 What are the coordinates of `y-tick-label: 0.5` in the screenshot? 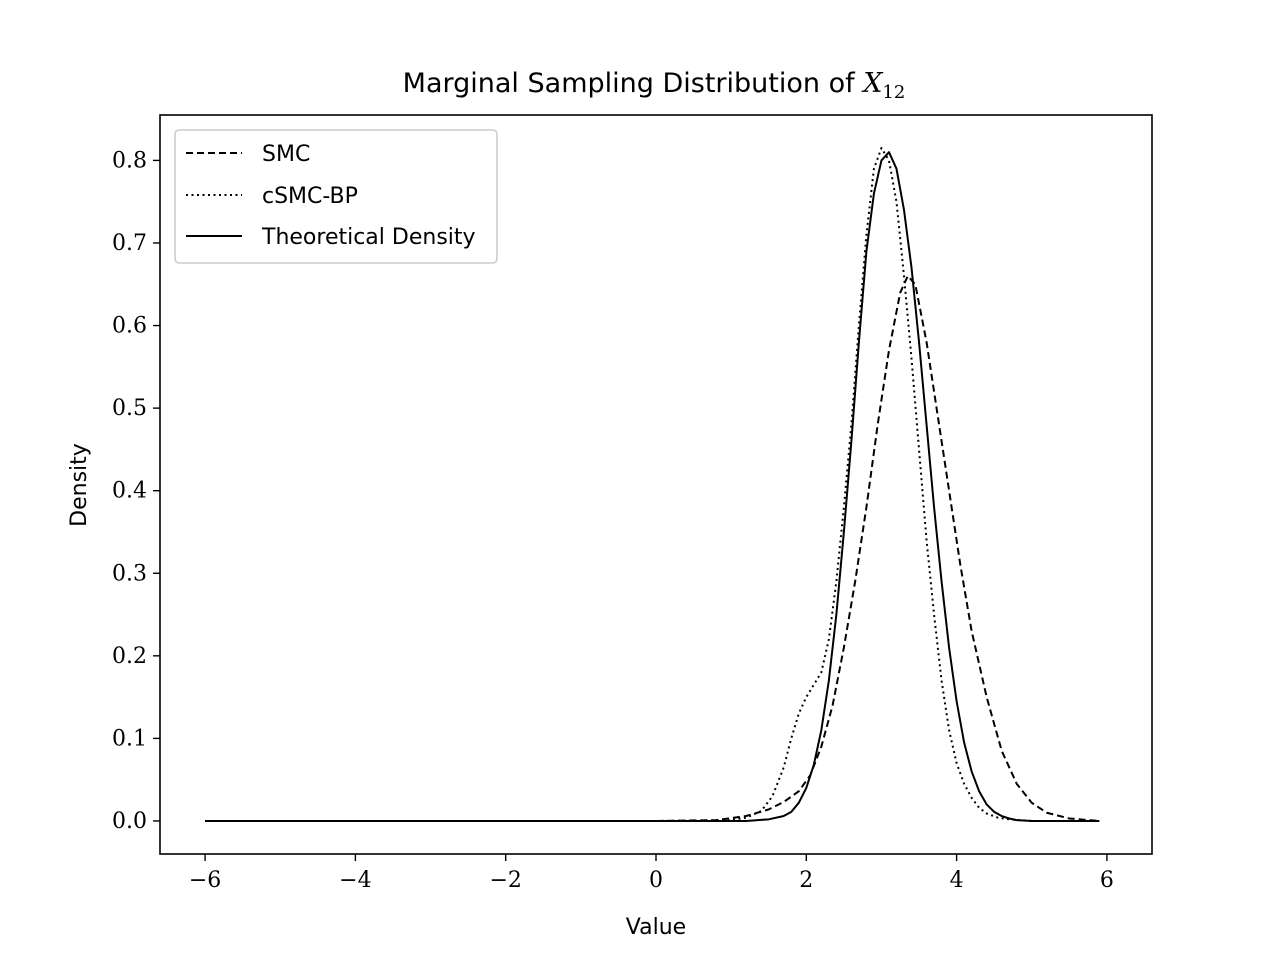 It's located at (129, 408).